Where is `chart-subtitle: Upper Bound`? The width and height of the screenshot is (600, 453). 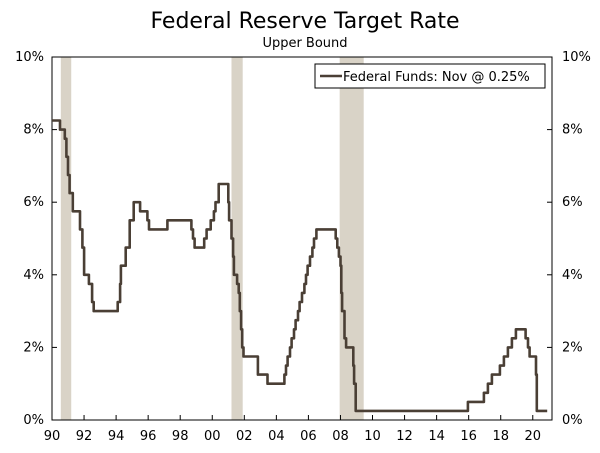 chart-subtitle: Upper Bound is located at coordinates (304, 43).